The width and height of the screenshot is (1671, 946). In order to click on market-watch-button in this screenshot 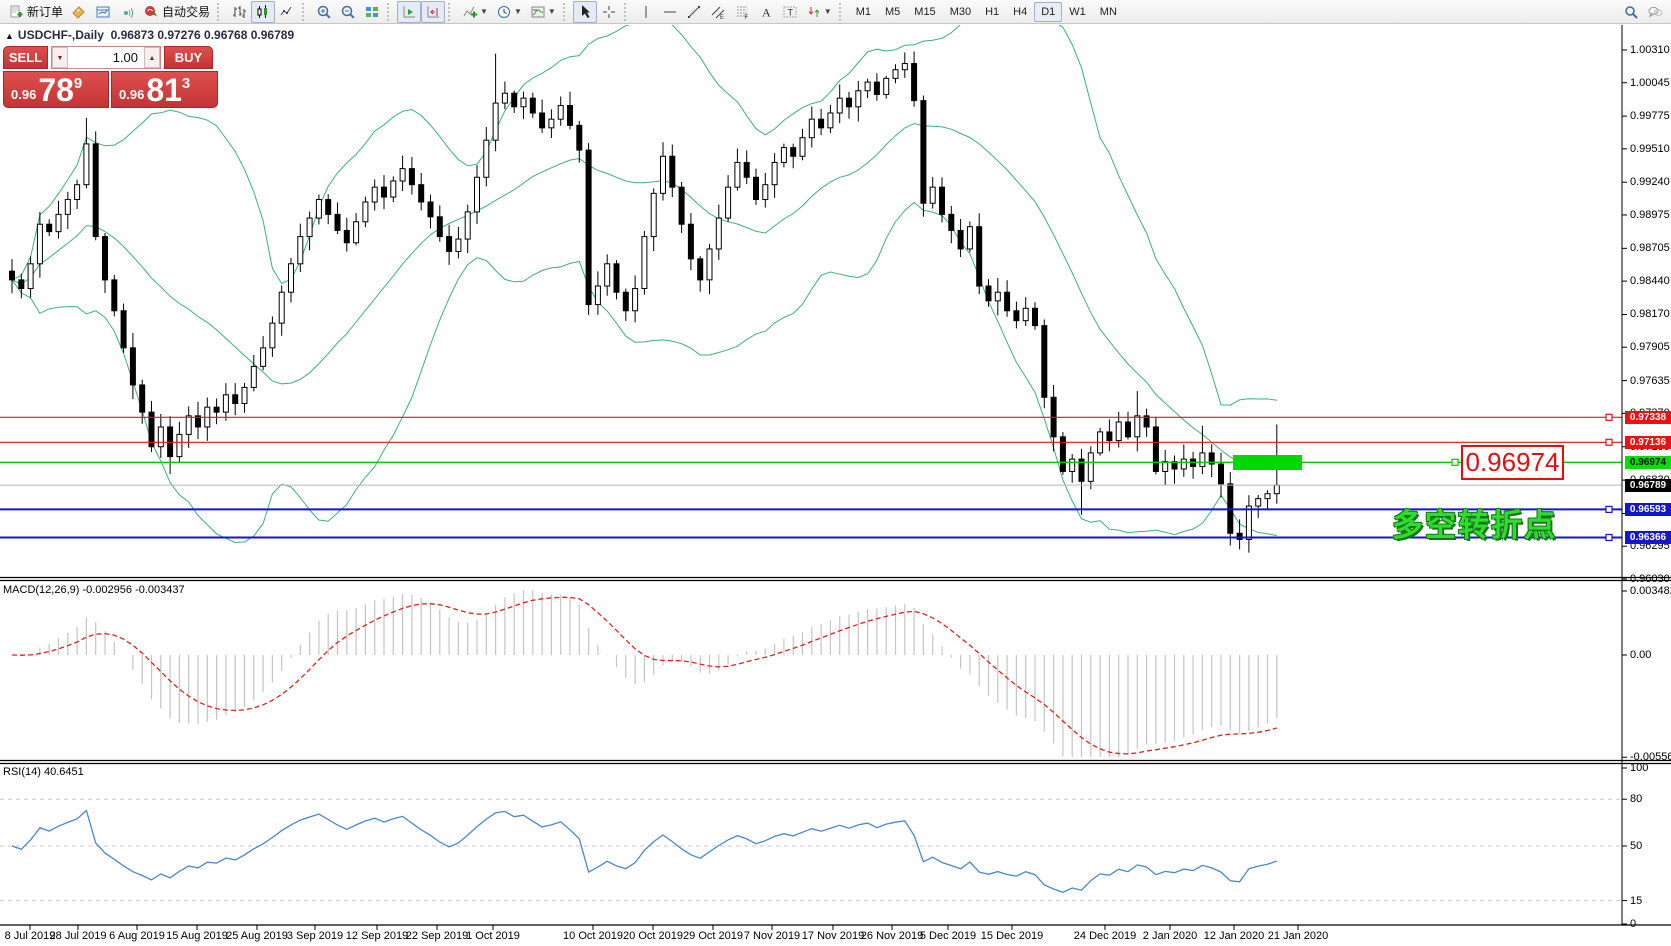, I will do `click(79, 12)`.